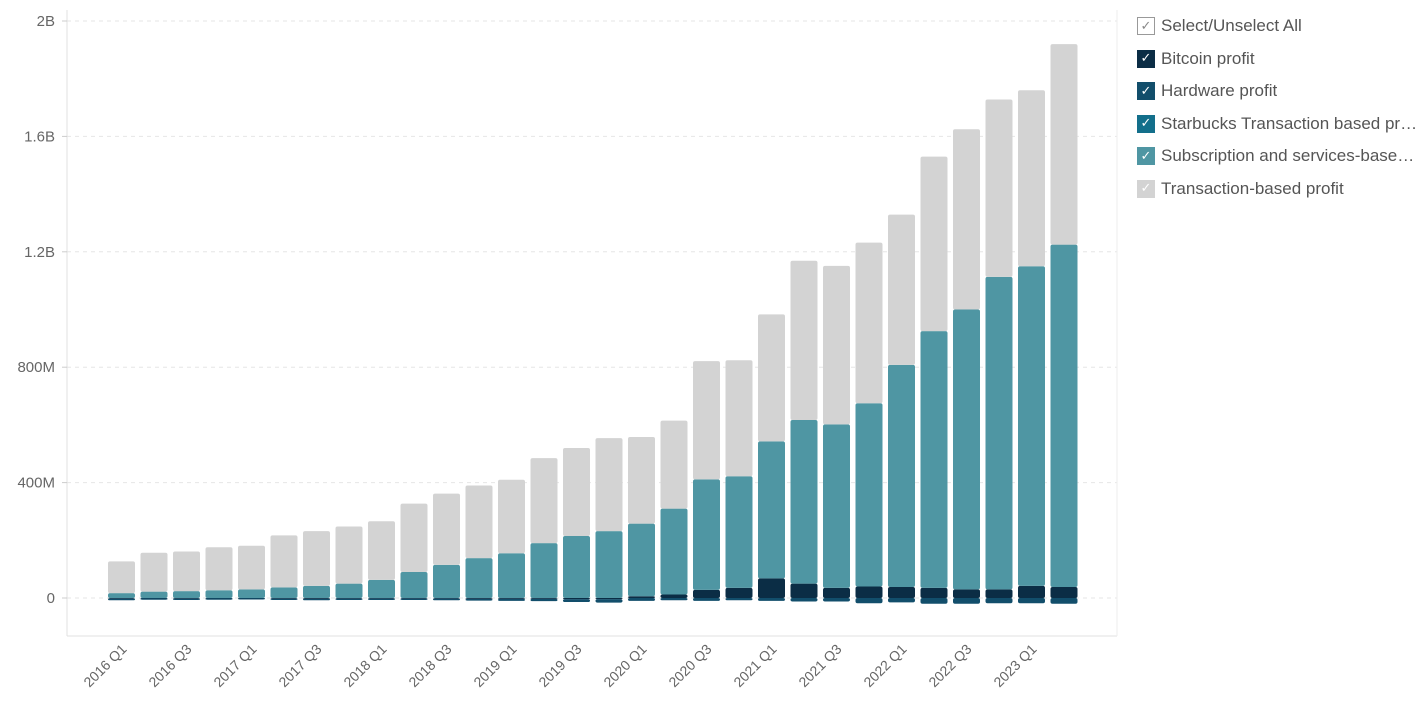 The image size is (1425, 719). What do you see at coordinates (1279, 189) in the screenshot?
I see `legend-item-transaction: ✓ Transaction-based profit` at bounding box center [1279, 189].